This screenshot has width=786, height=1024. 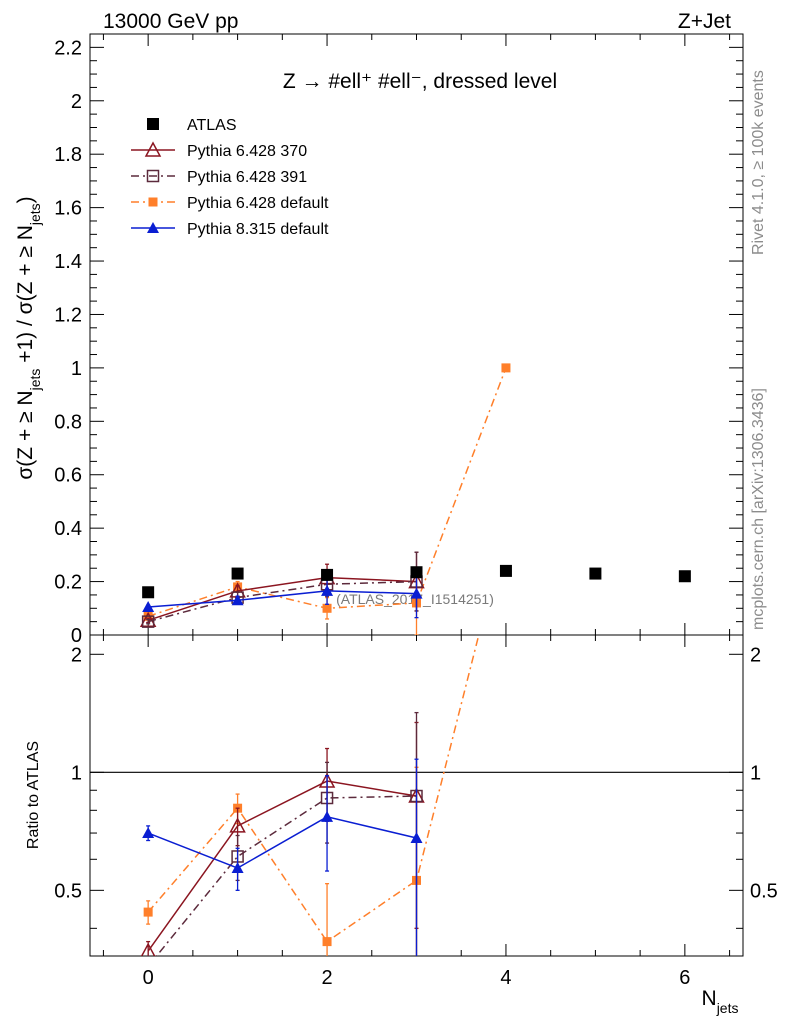 I want to click on pythia-6-428-370-point, so click(x=148, y=619).